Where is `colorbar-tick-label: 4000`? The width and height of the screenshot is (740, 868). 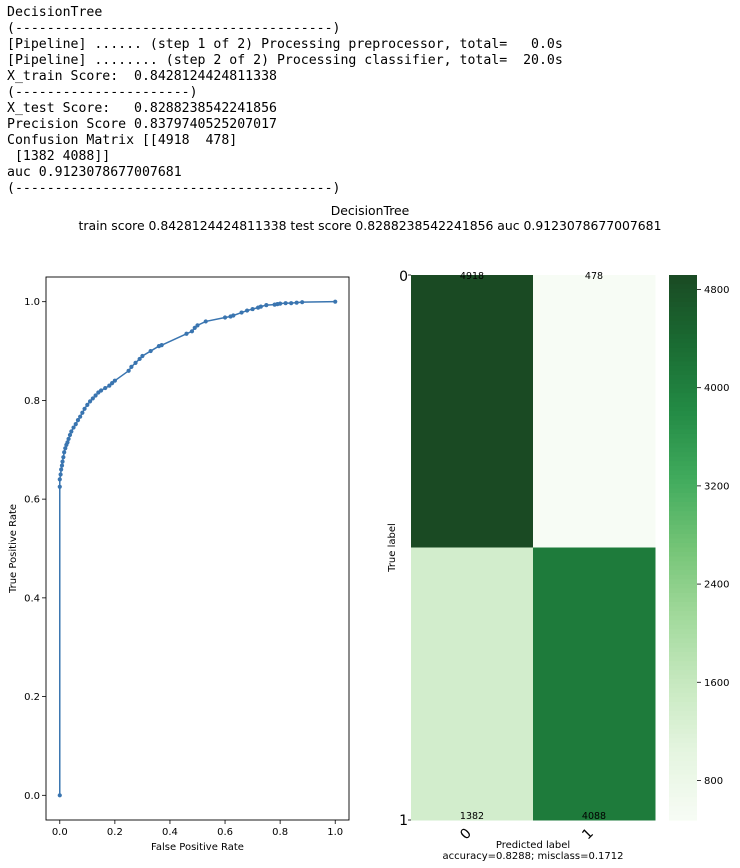
colorbar-tick-label: 4000 is located at coordinates (716, 388).